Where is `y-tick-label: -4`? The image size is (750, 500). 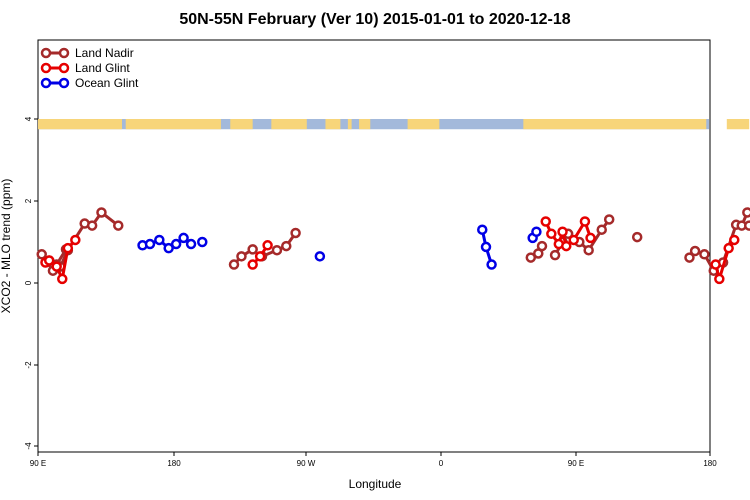 y-tick-label: -4 is located at coordinates (28, 446).